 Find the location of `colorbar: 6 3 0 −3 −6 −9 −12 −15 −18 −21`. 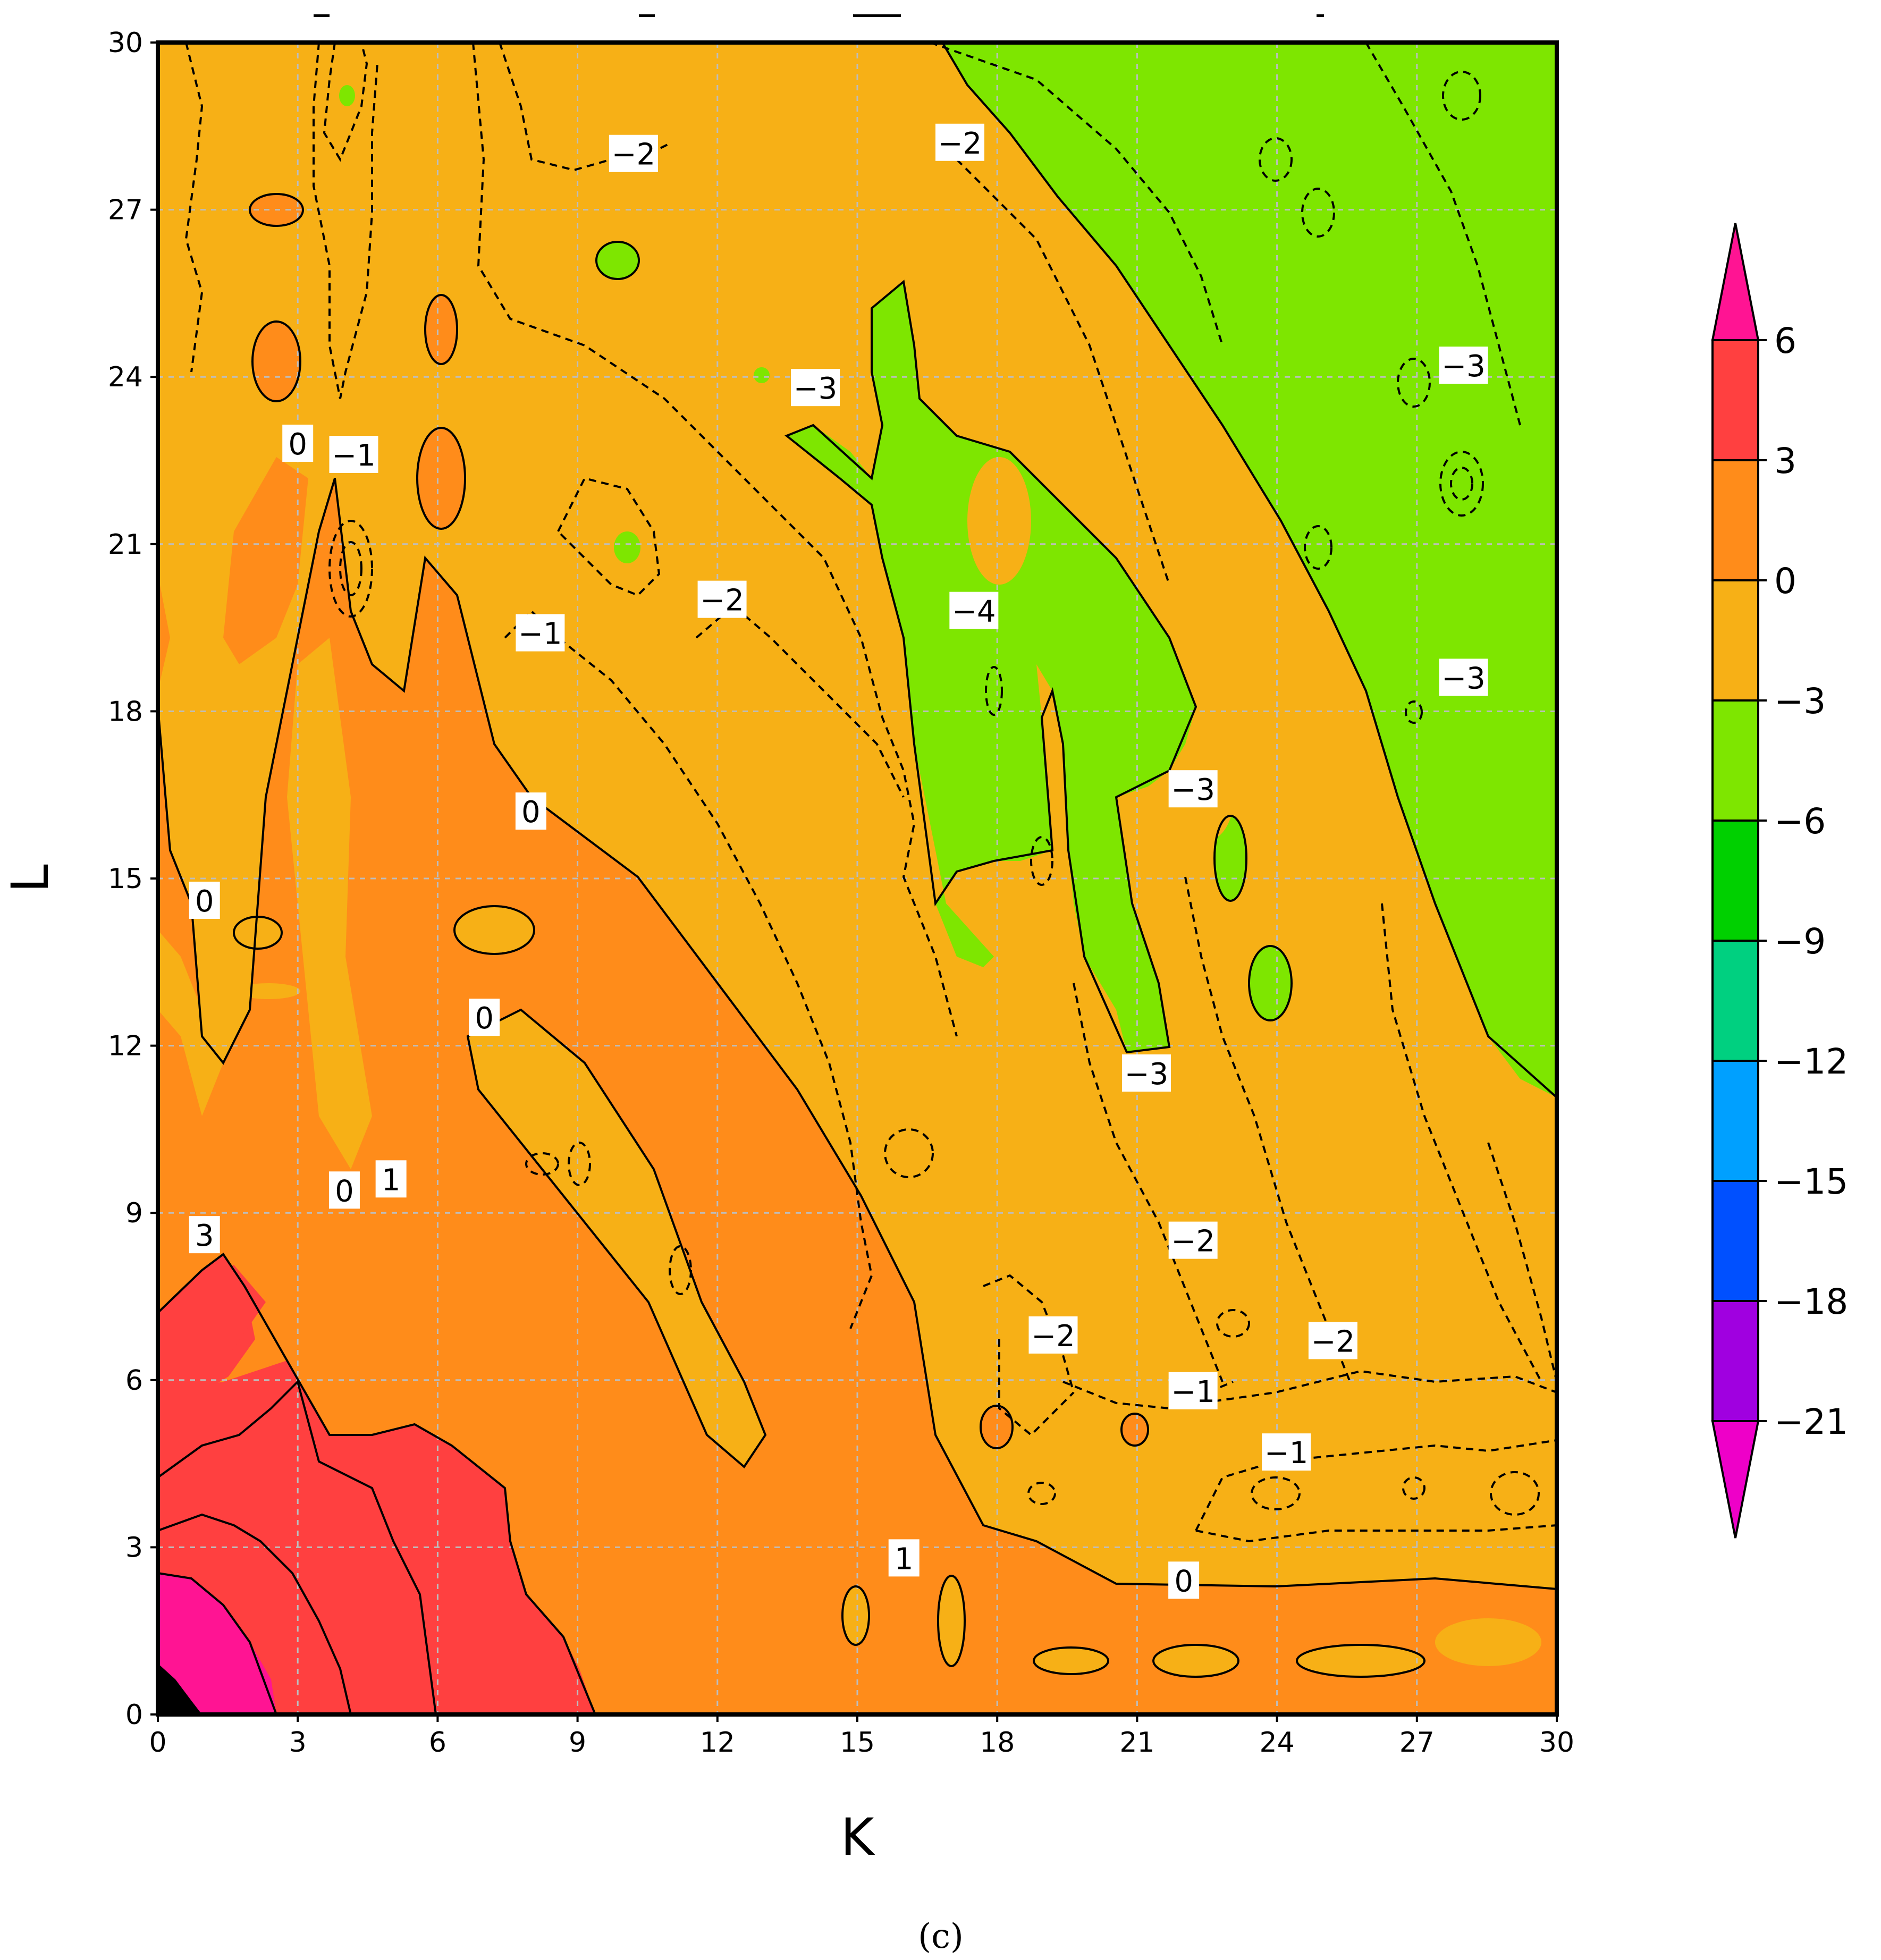

colorbar: 6 3 0 −3 −6 −9 −12 −15 −18 −21 is located at coordinates (1779, 881).